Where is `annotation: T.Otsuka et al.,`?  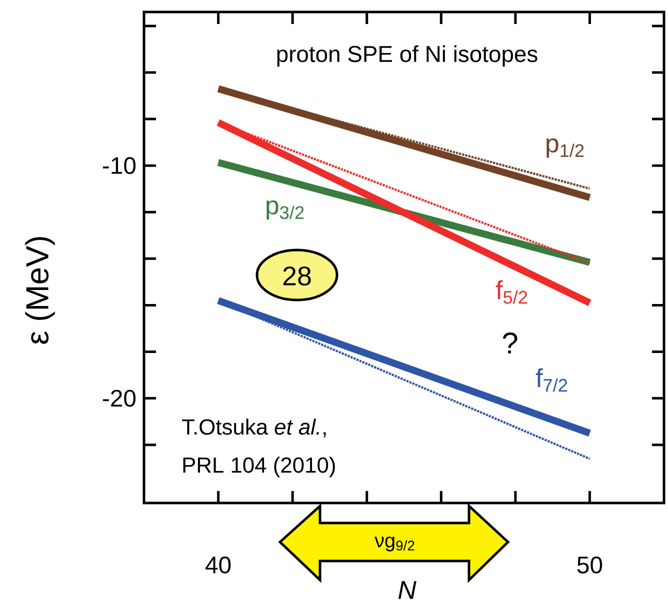
annotation: T.Otsuka et al., is located at coordinates (254, 428).